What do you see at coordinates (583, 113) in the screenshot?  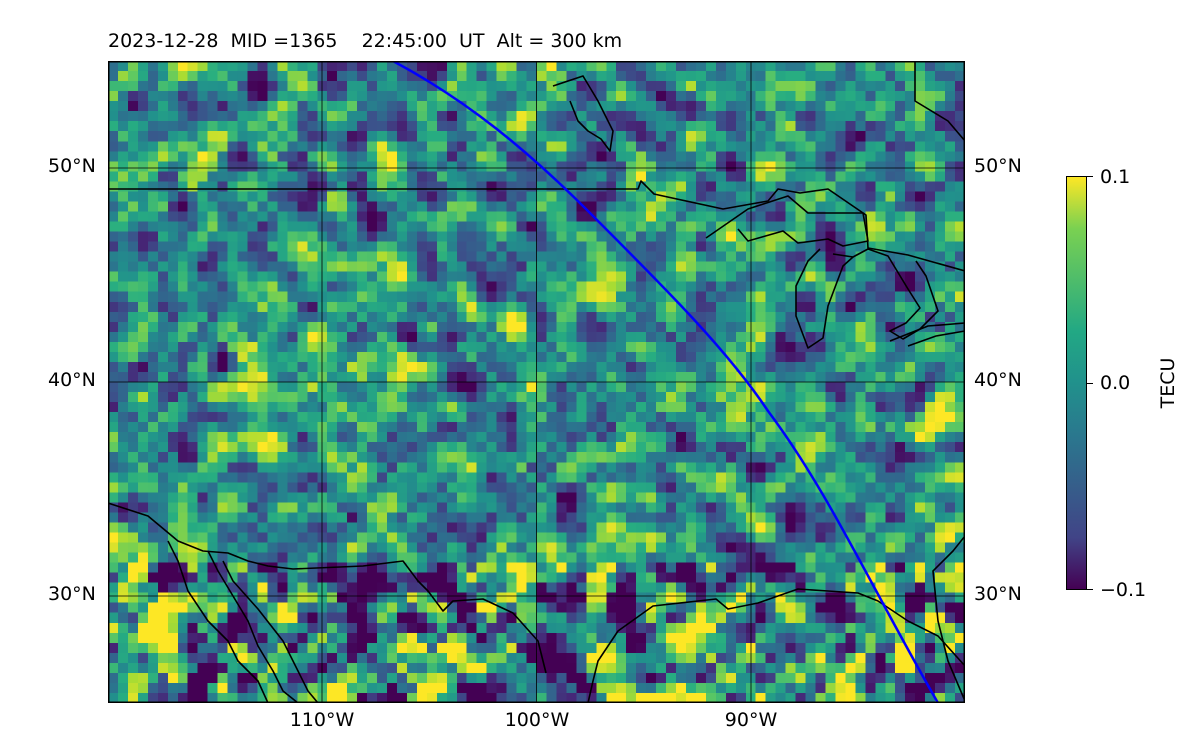 I see `lake-winnipeg` at bounding box center [583, 113].